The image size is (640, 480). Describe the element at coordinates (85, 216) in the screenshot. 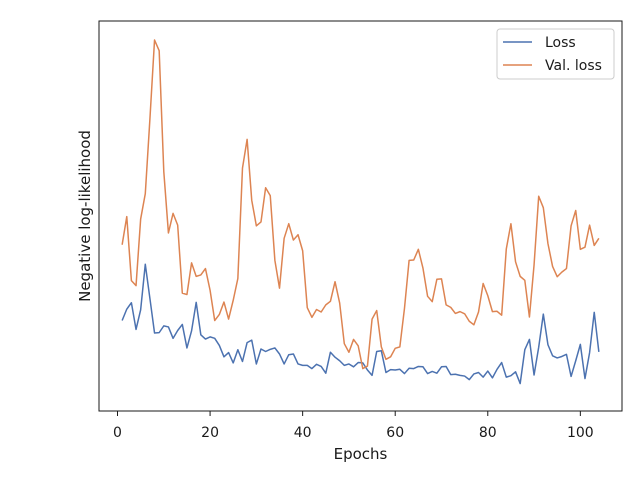

I see `y-axis-label: Negative log-likelihood` at that location.